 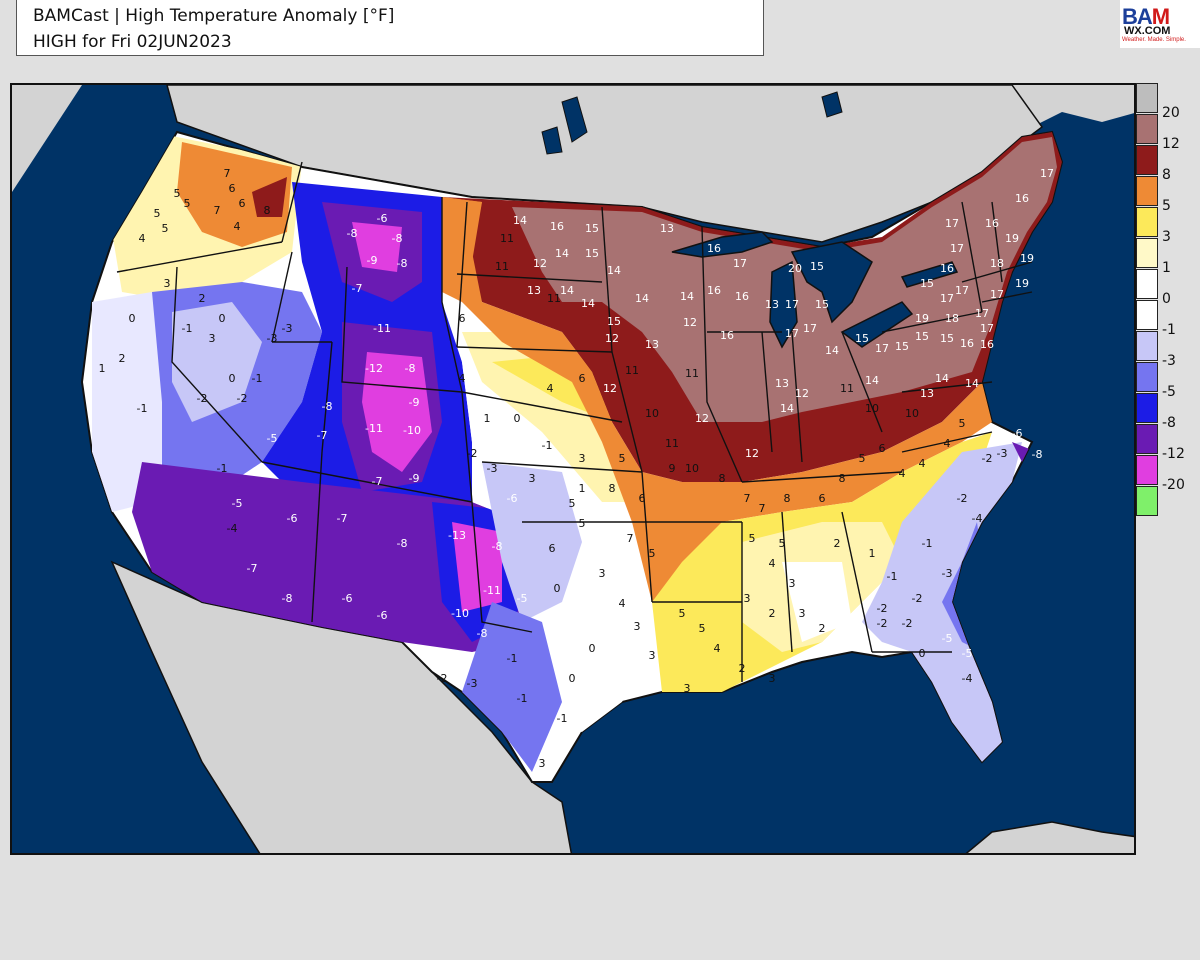 What do you see at coordinates (517, 418) in the screenshot?
I see `anomaly-value-label: 0` at bounding box center [517, 418].